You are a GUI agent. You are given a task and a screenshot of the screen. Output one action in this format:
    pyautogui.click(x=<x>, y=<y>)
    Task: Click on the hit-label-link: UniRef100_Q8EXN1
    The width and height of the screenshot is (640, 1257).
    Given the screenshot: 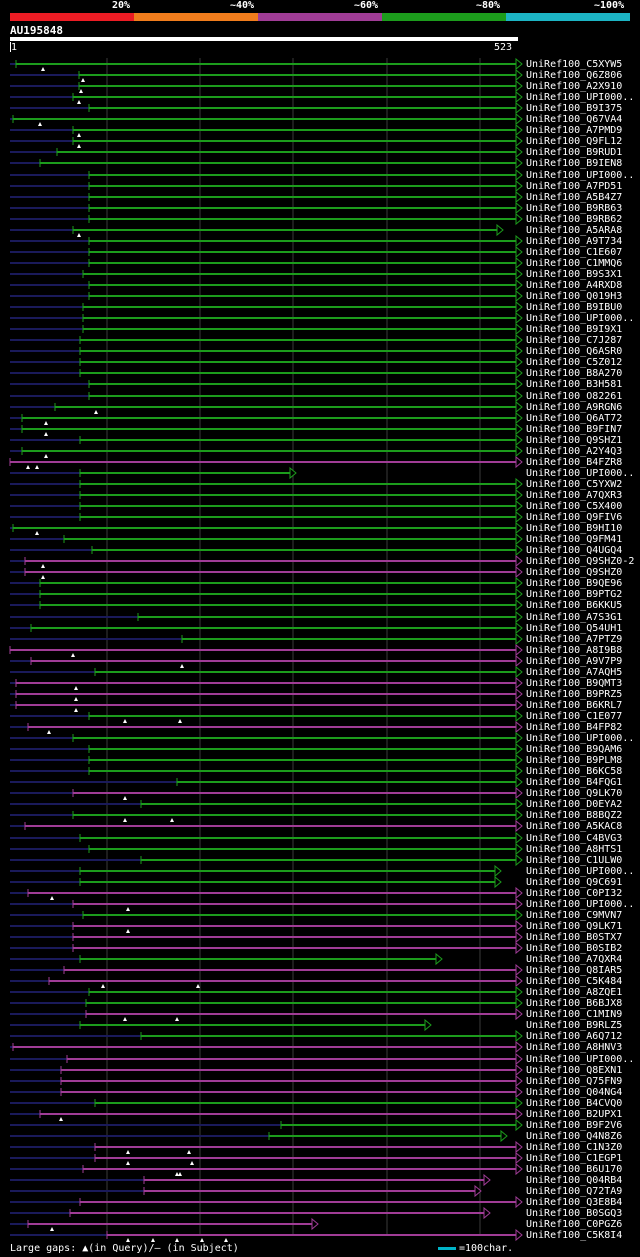 What is the action you would take?
    pyautogui.click(x=574, y=1070)
    